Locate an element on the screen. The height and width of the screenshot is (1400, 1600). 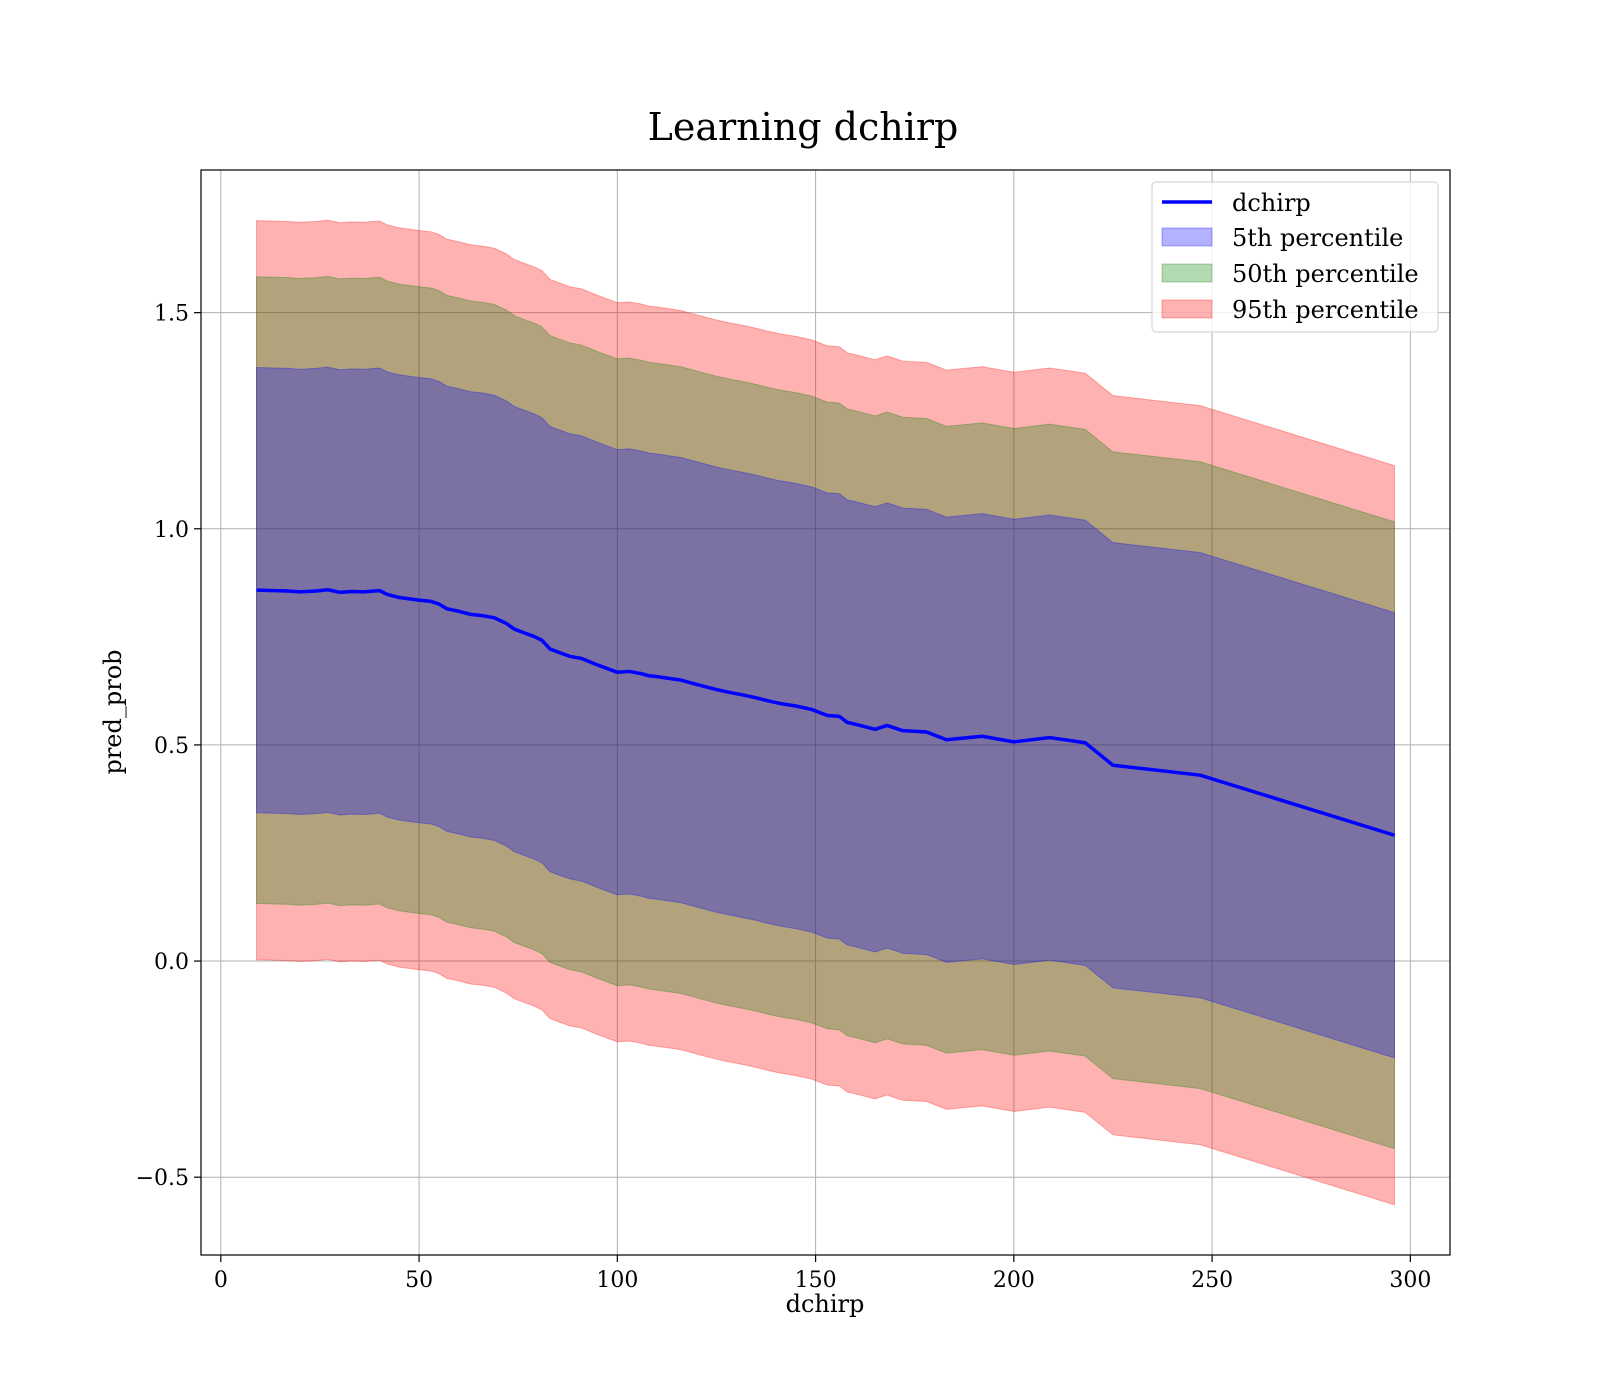
y-tick-label-2: 0.5 is located at coordinates (171, 746).